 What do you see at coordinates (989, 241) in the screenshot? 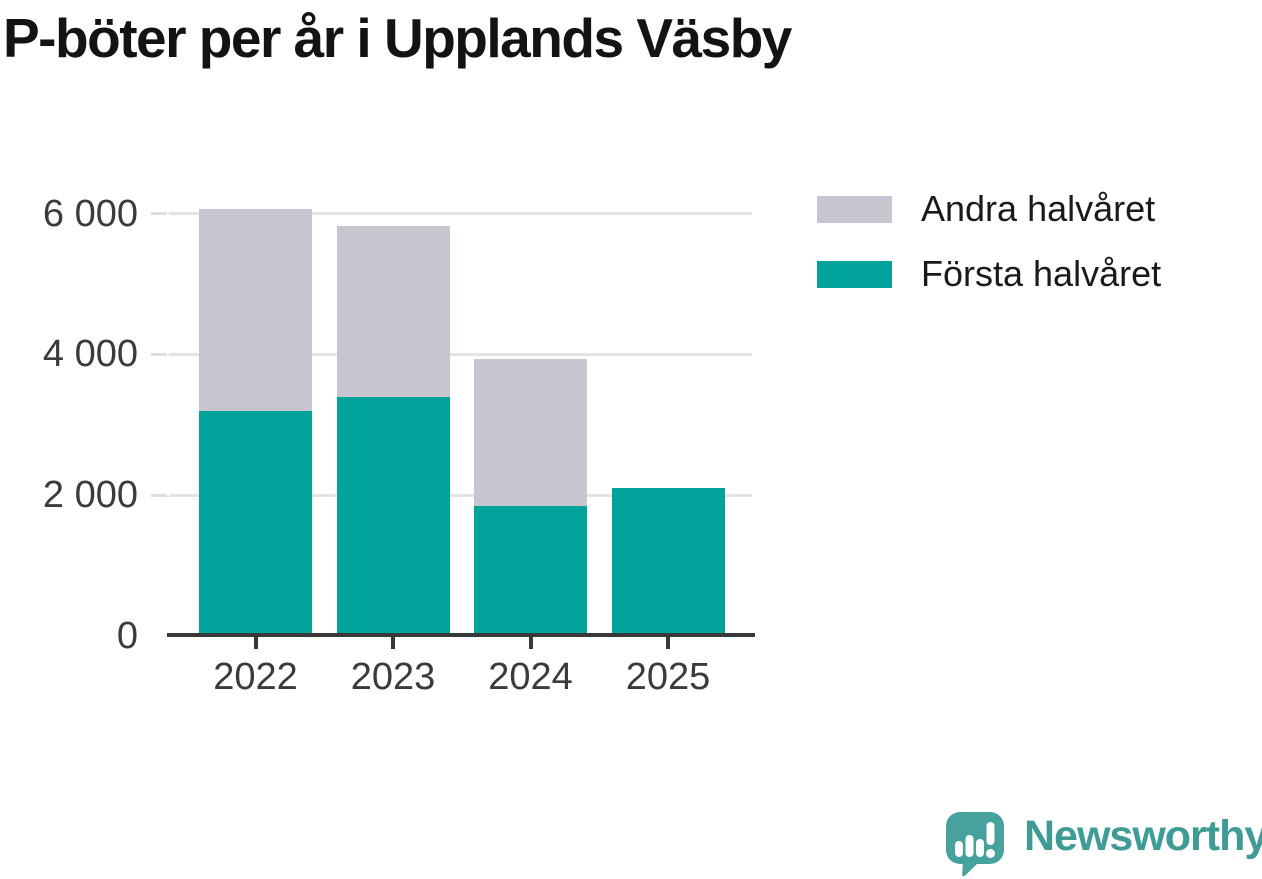
I see `legend: Andra halvåret Första halvåret` at bounding box center [989, 241].